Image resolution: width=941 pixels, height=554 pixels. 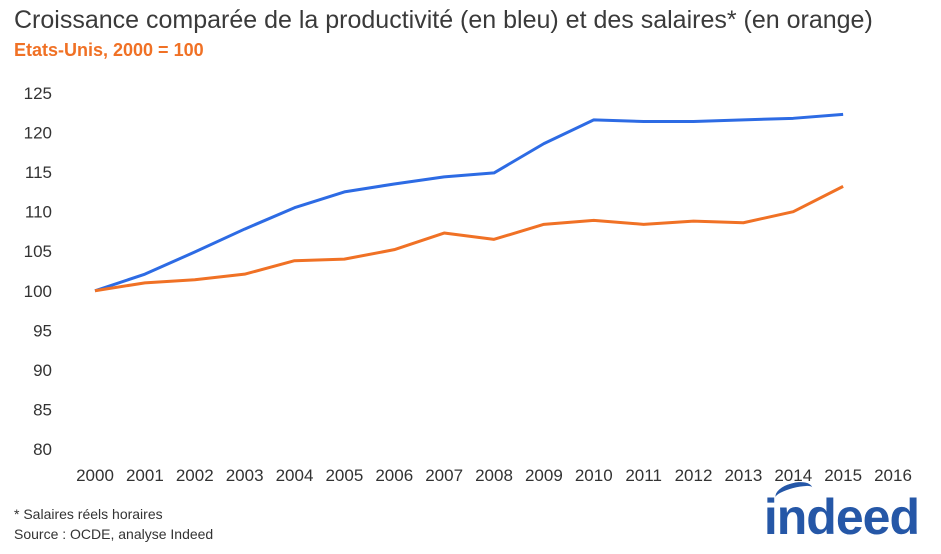 What do you see at coordinates (145, 475) in the screenshot?
I see `x-tick-label: 2001` at bounding box center [145, 475].